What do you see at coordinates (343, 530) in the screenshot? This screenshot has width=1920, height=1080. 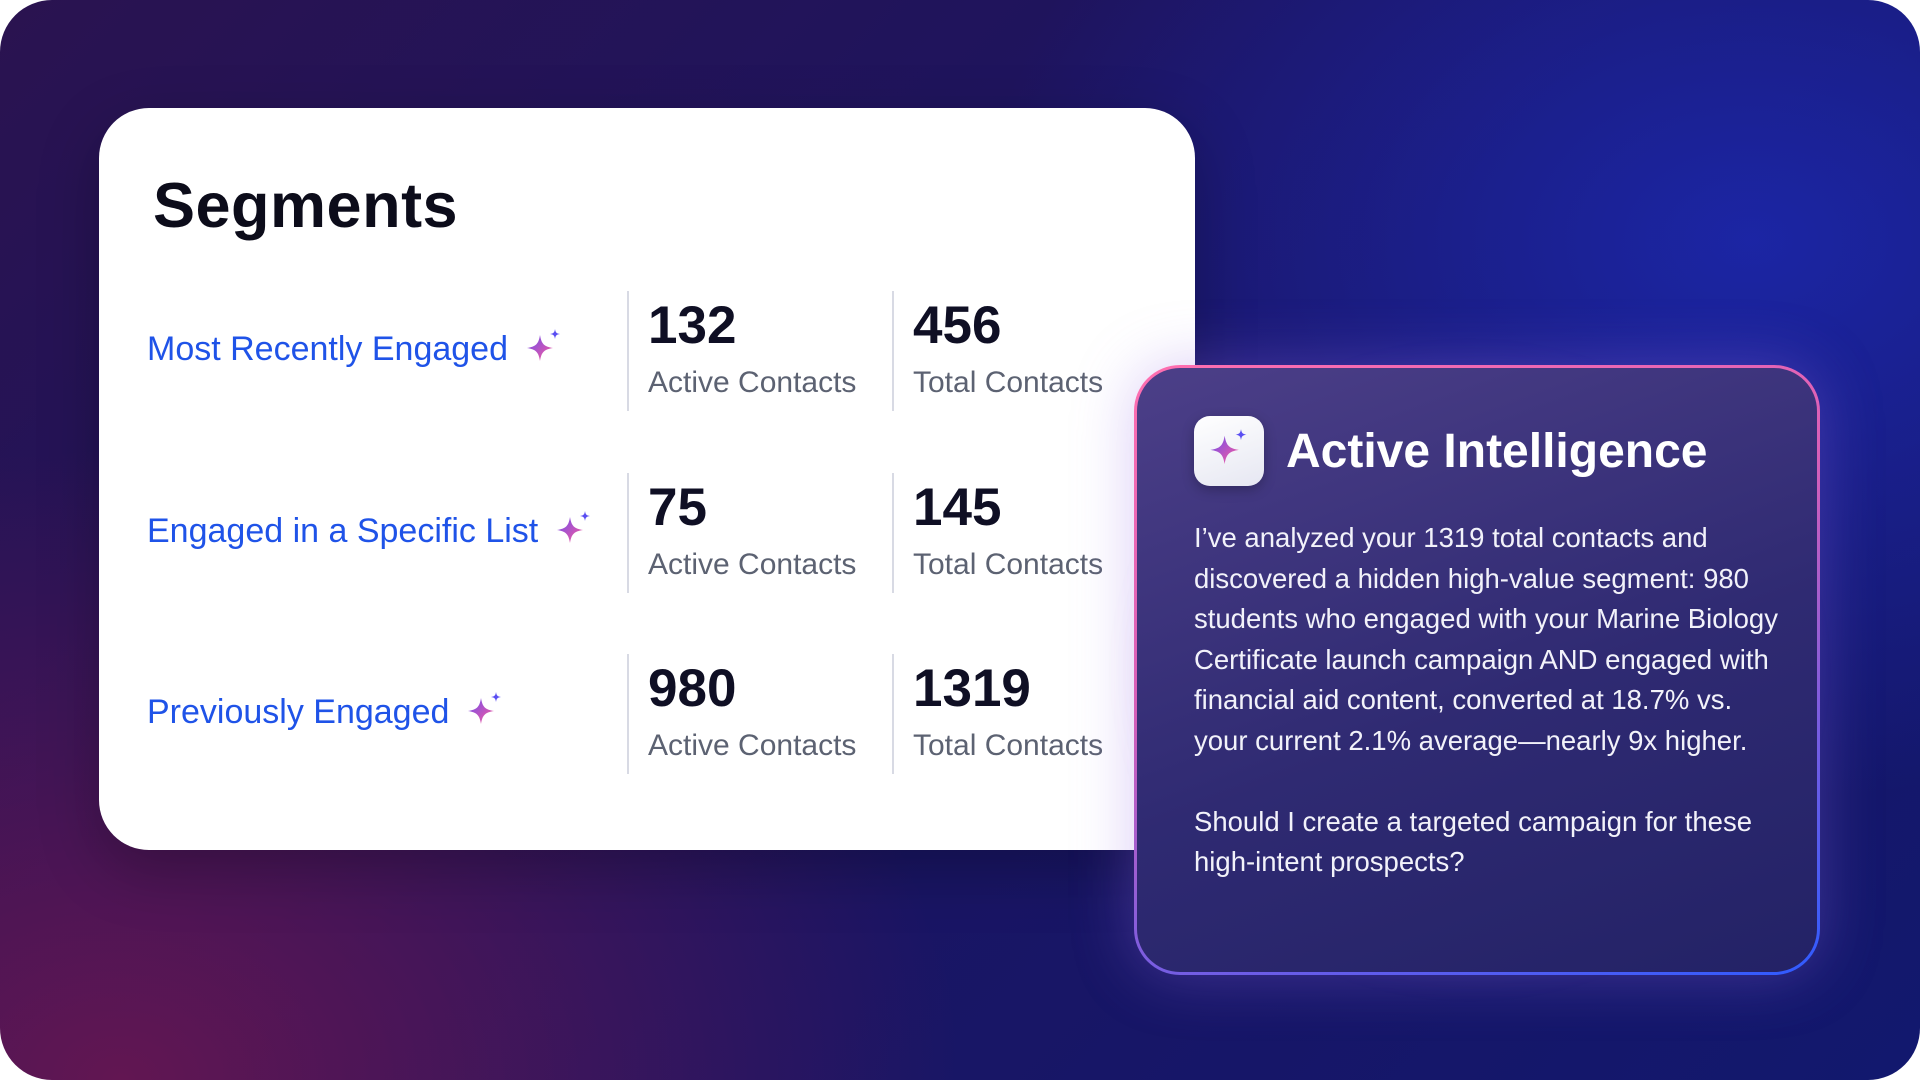 I see `segment-name: Engaged in a Specific List` at bounding box center [343, 530].